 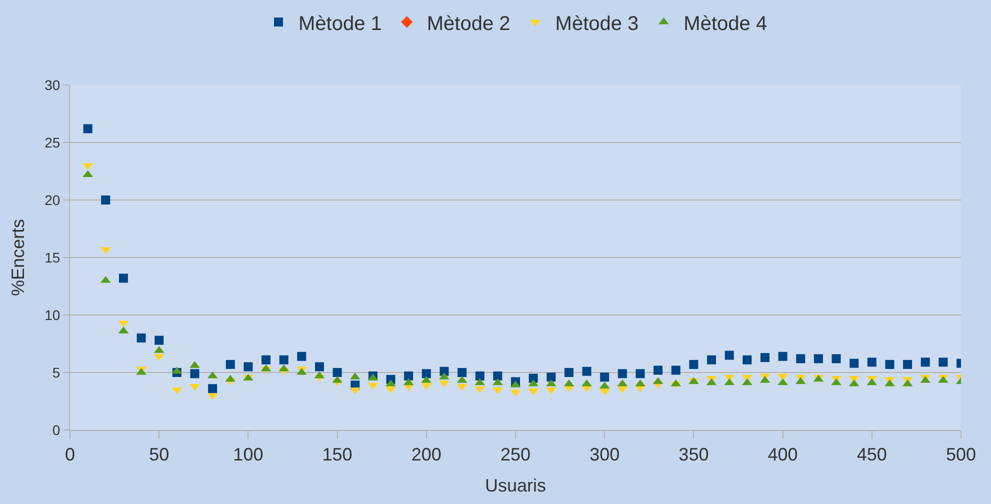 I want to click on x-axis-title: Usuaris, so click(x=515, y=486).